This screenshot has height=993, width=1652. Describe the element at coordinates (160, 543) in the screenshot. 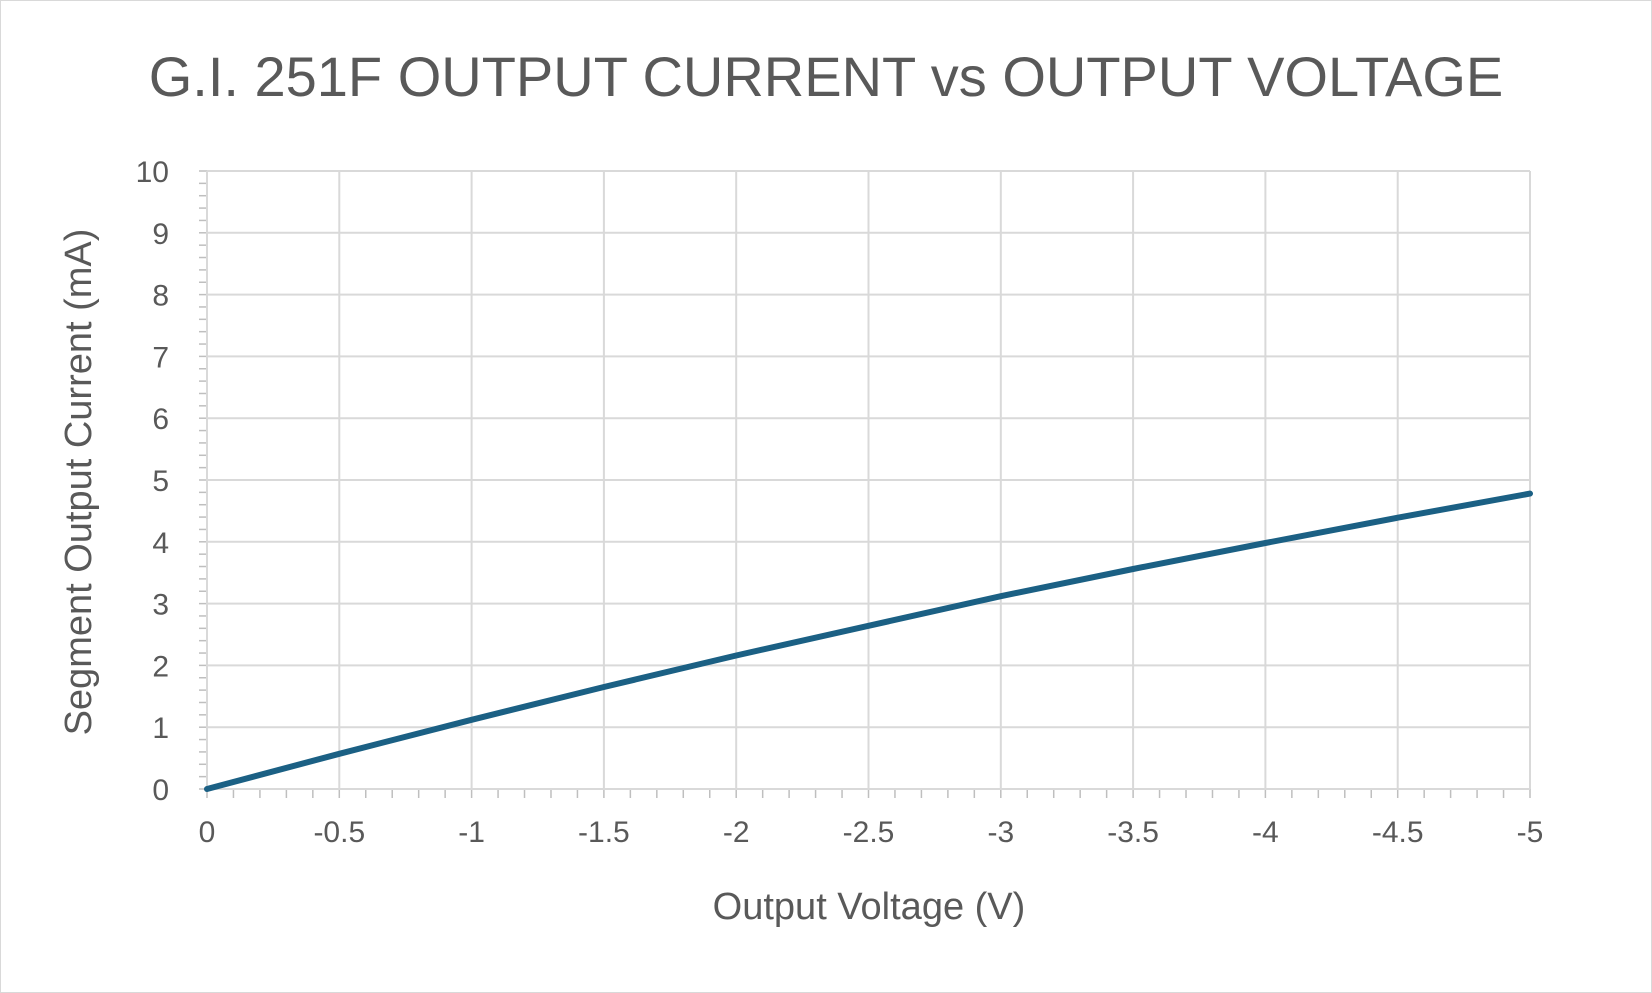

I see `y-tick-label: 4` at that location.